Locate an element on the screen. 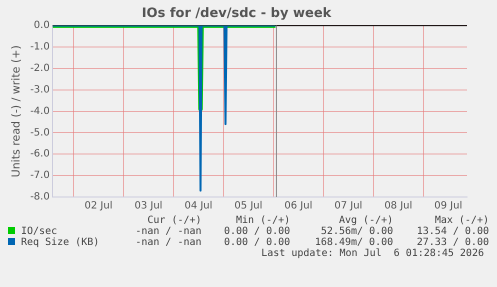 The width and height of the screenshot is (497, 287). text: 52.56m/ 0.00 is located at coordinates (357, 231).